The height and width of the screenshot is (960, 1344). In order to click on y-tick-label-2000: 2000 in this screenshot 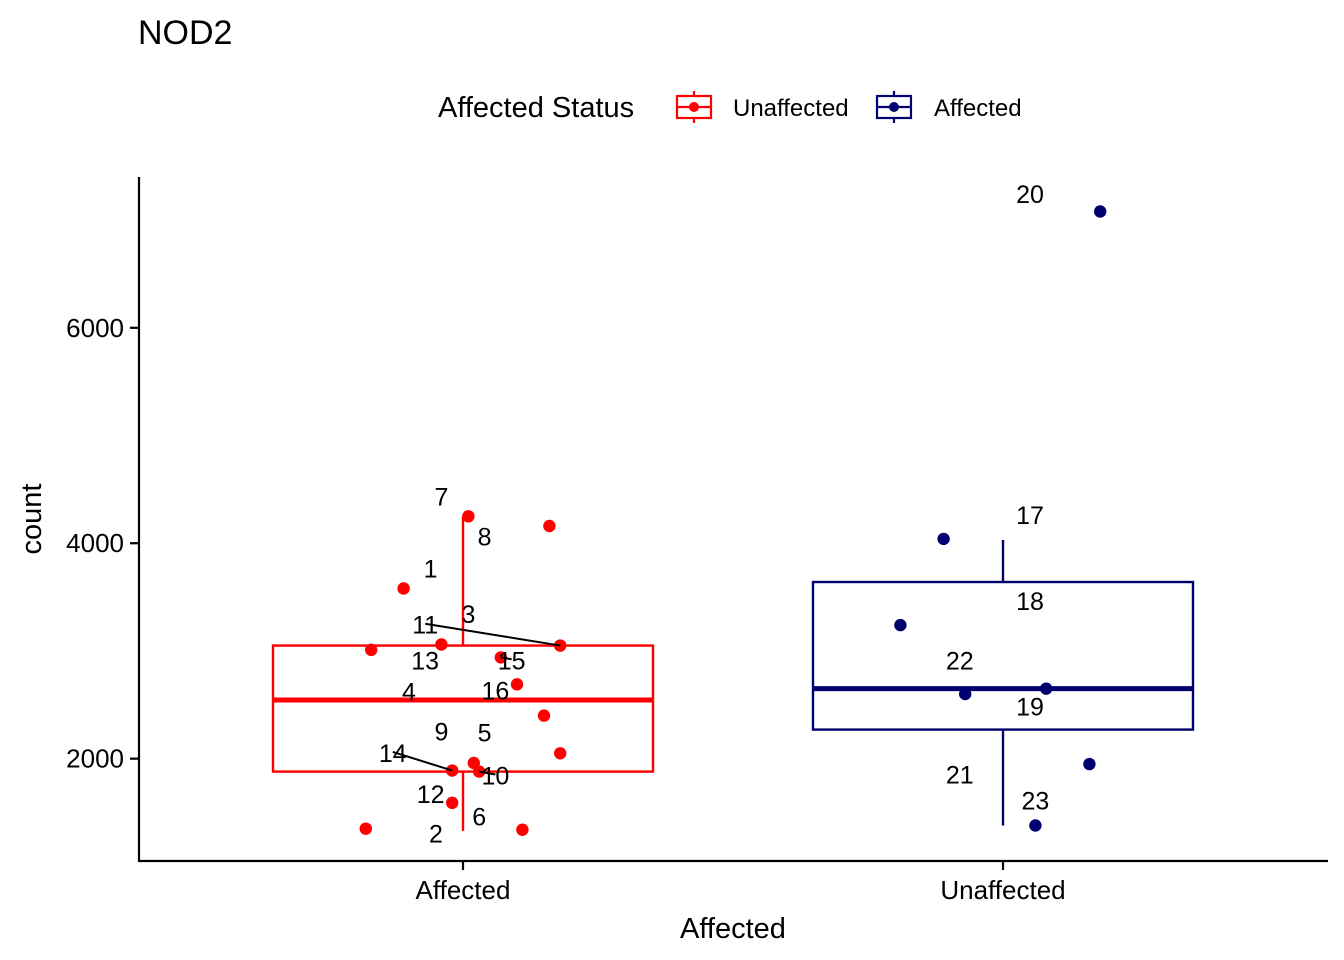, I will do `click(95, 759)`.